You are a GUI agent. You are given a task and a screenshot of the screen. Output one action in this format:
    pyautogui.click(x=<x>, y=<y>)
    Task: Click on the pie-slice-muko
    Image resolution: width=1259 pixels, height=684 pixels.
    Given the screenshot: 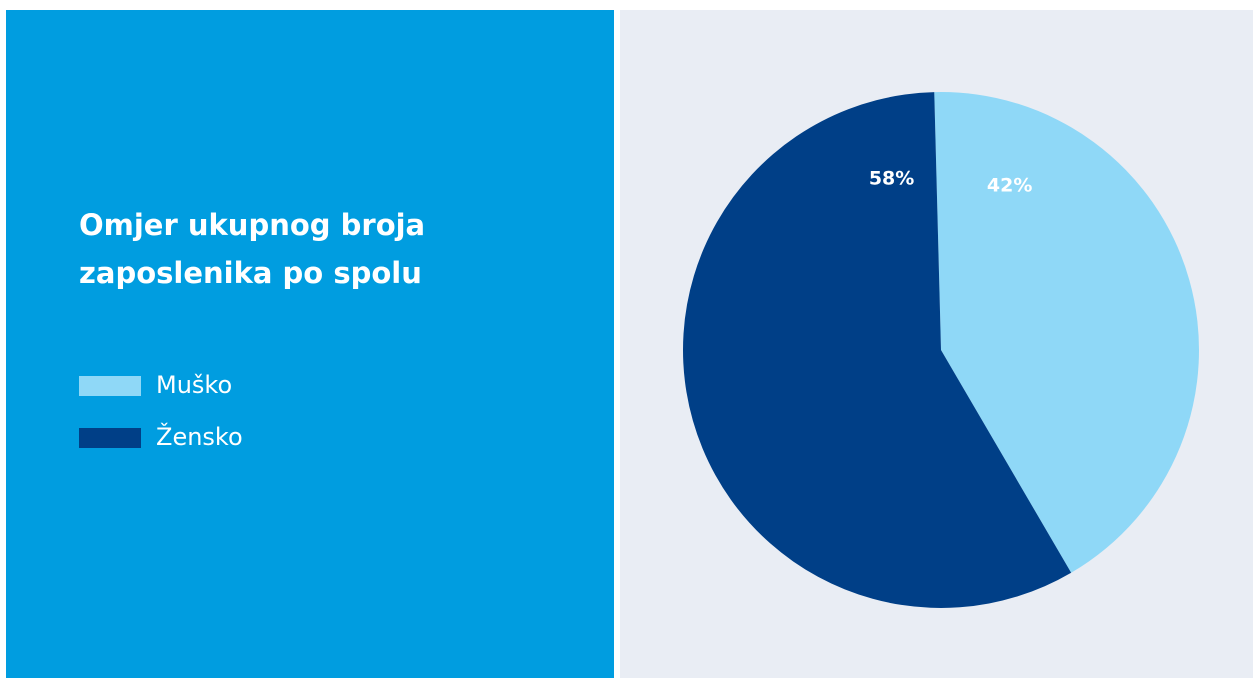 What is the action you would take?
    pyautogui.click(x=1066, y=332)
    